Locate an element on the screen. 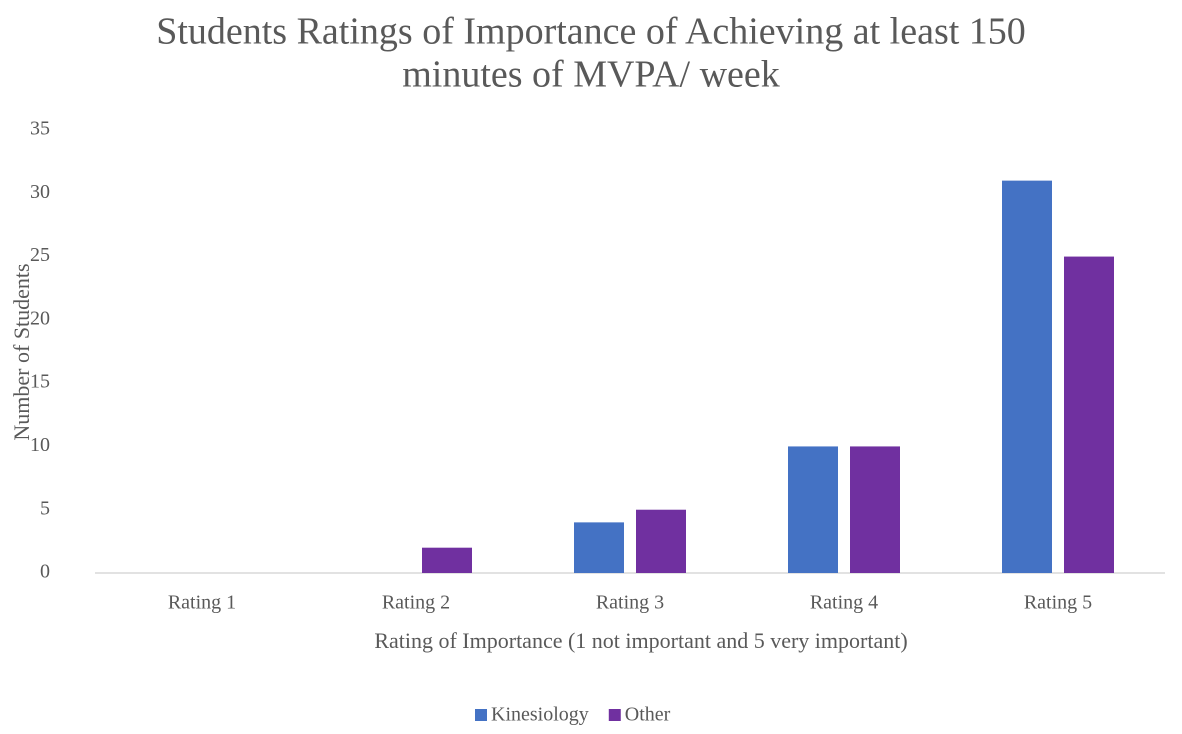 The width and height of the screenshot is (1182, 734). legend-label: Other is located at coordinates (648, 715).